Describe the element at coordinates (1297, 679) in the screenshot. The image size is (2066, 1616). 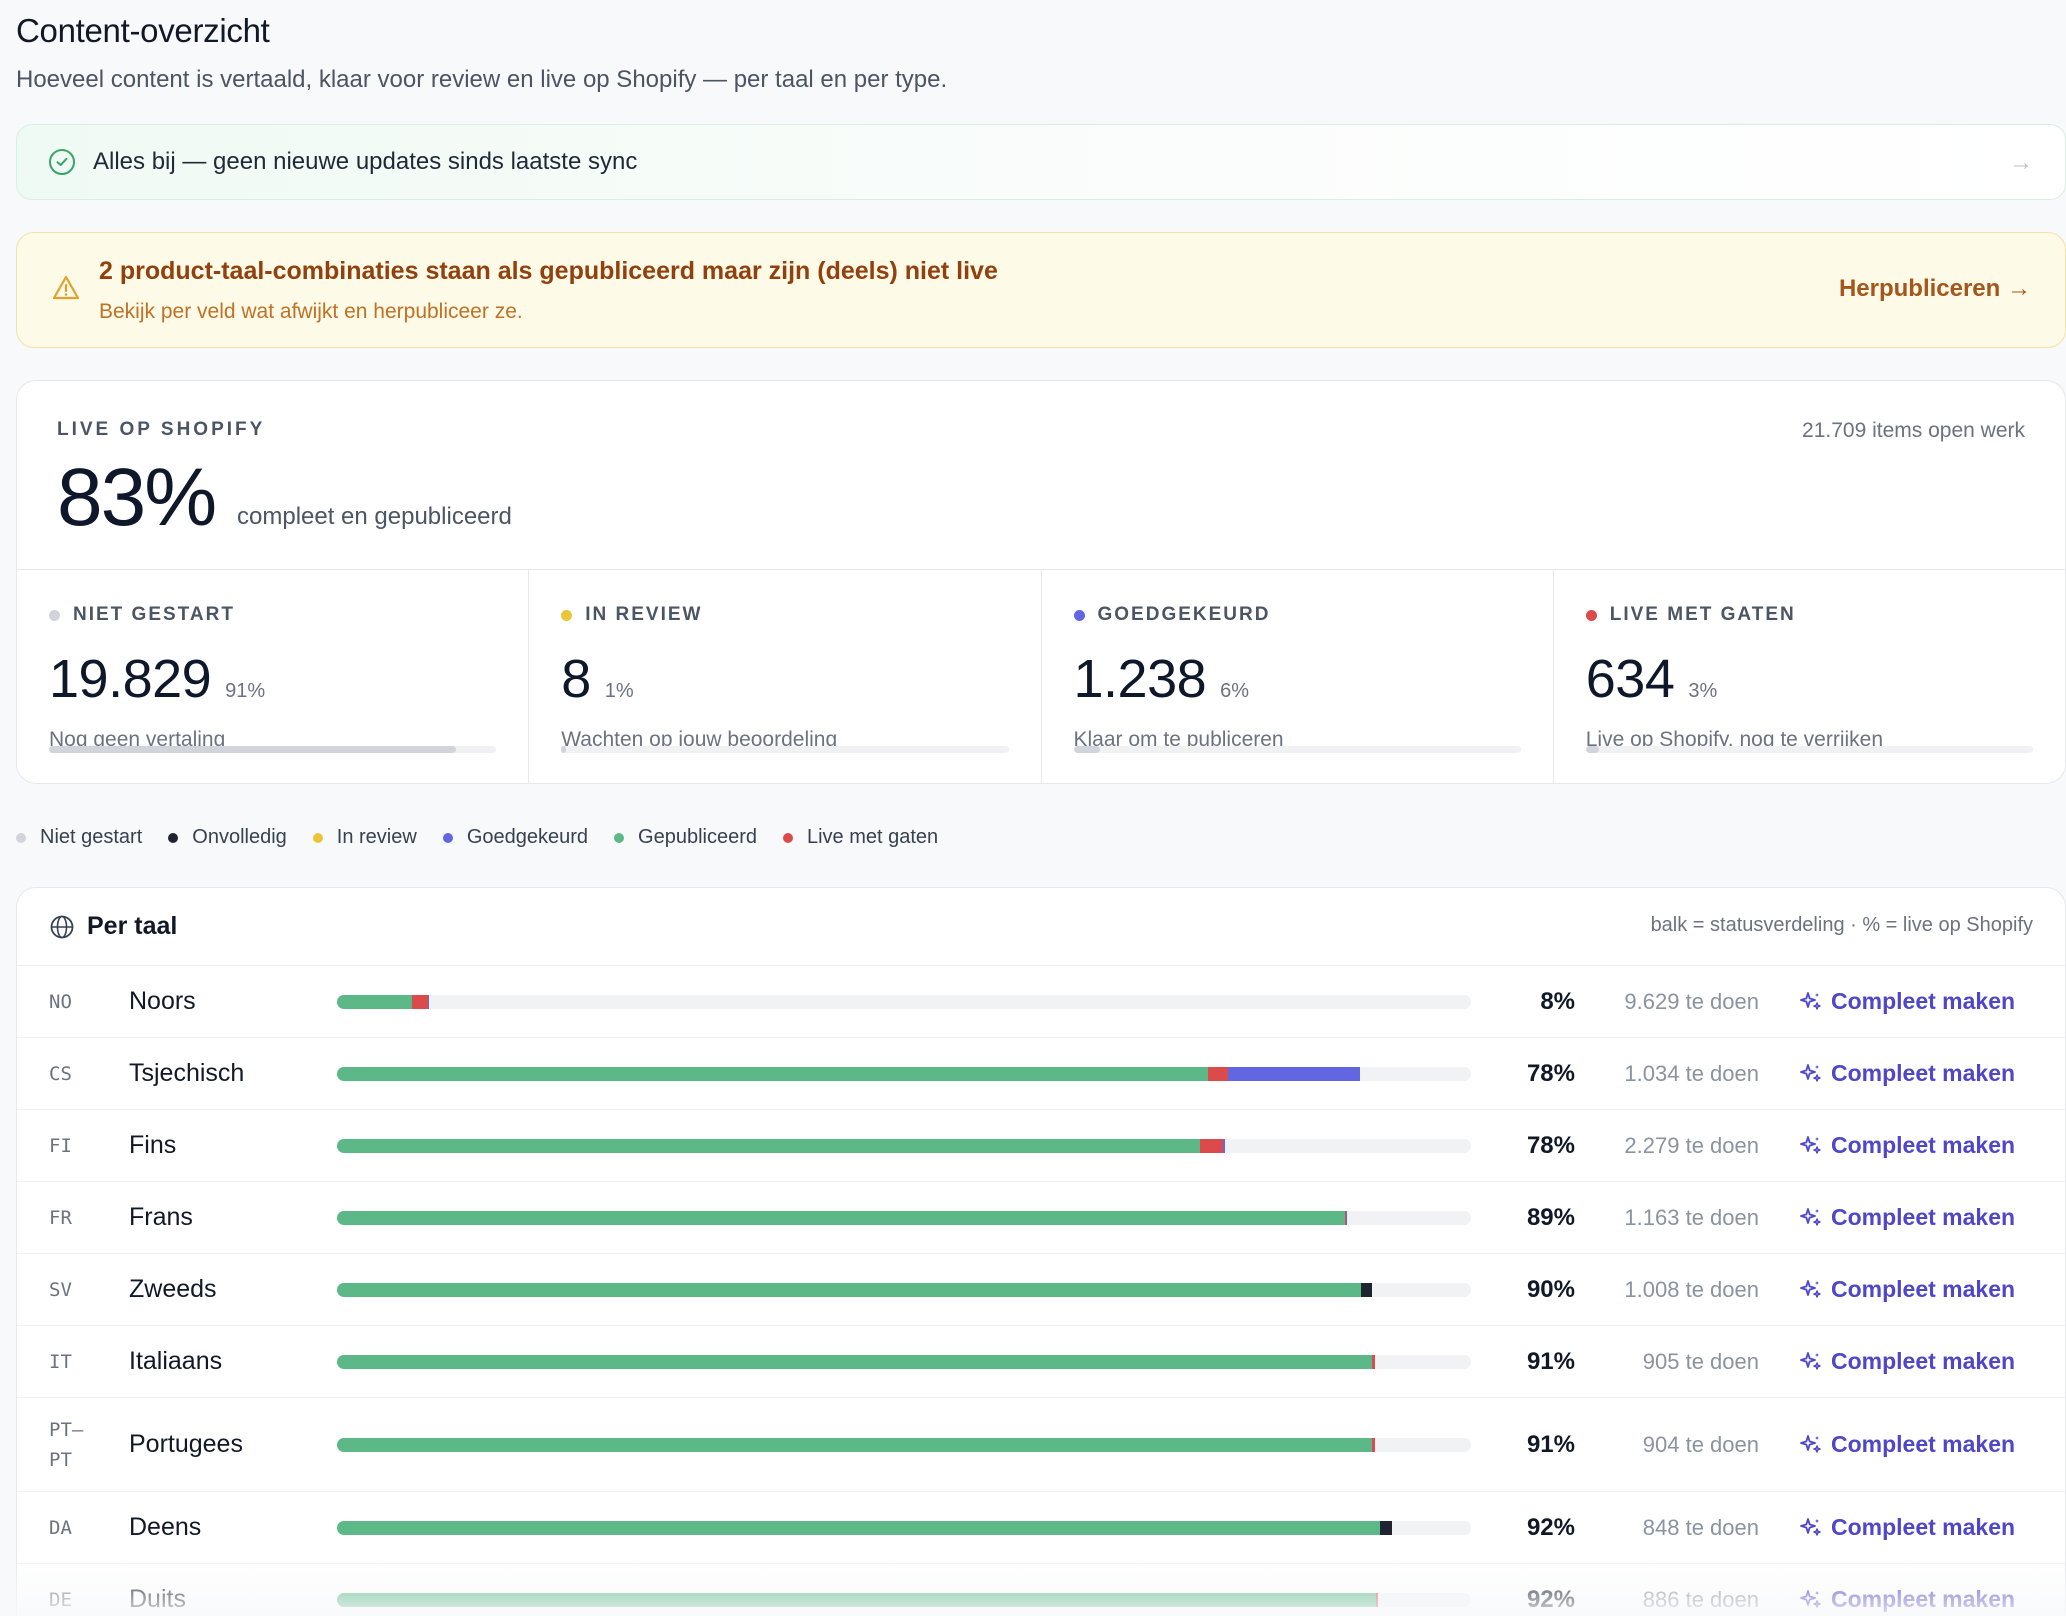
I see `stat-number: 1.238 6%` at that location.